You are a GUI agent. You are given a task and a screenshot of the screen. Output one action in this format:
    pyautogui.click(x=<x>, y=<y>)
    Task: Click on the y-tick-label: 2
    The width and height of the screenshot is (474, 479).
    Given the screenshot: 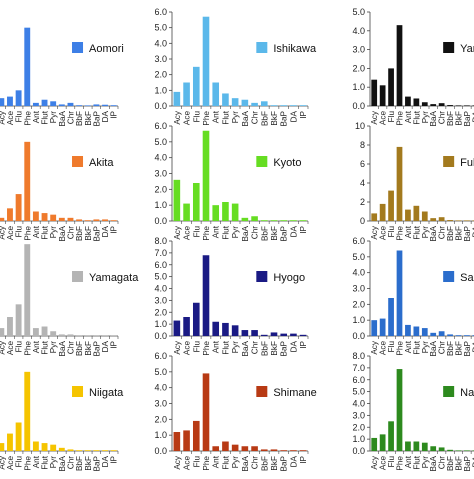 What is the action you would take?
    pyautogui.click(x=362, y=202)
    